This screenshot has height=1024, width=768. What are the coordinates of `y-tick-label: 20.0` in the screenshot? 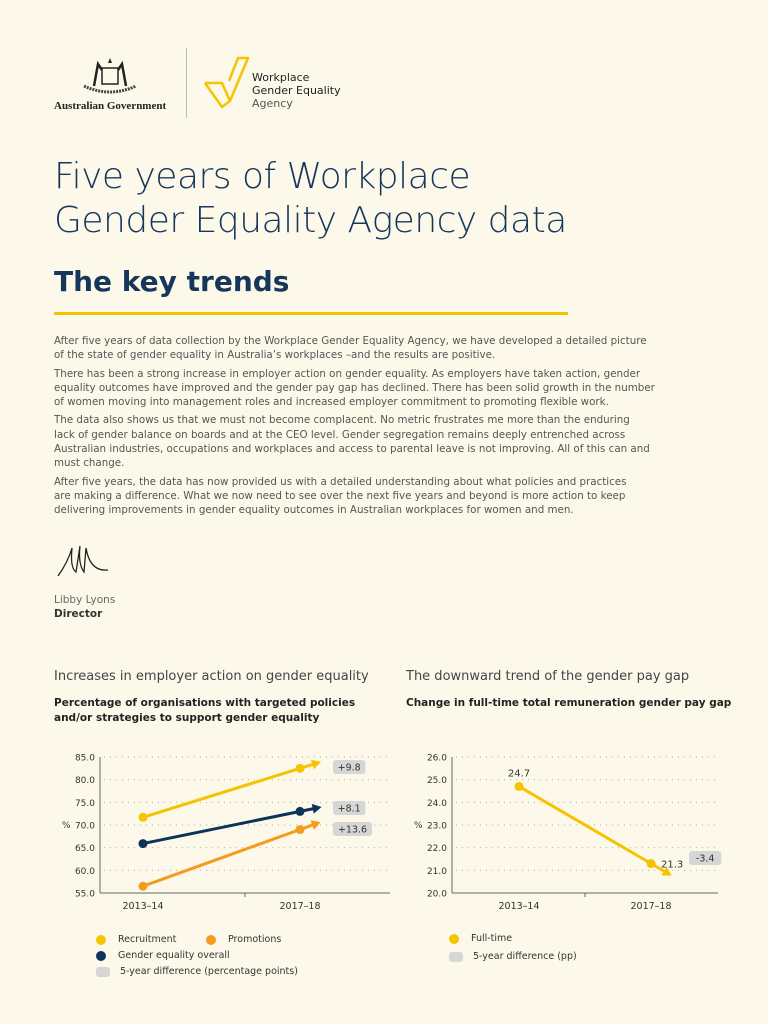 It's located at (437, 895).